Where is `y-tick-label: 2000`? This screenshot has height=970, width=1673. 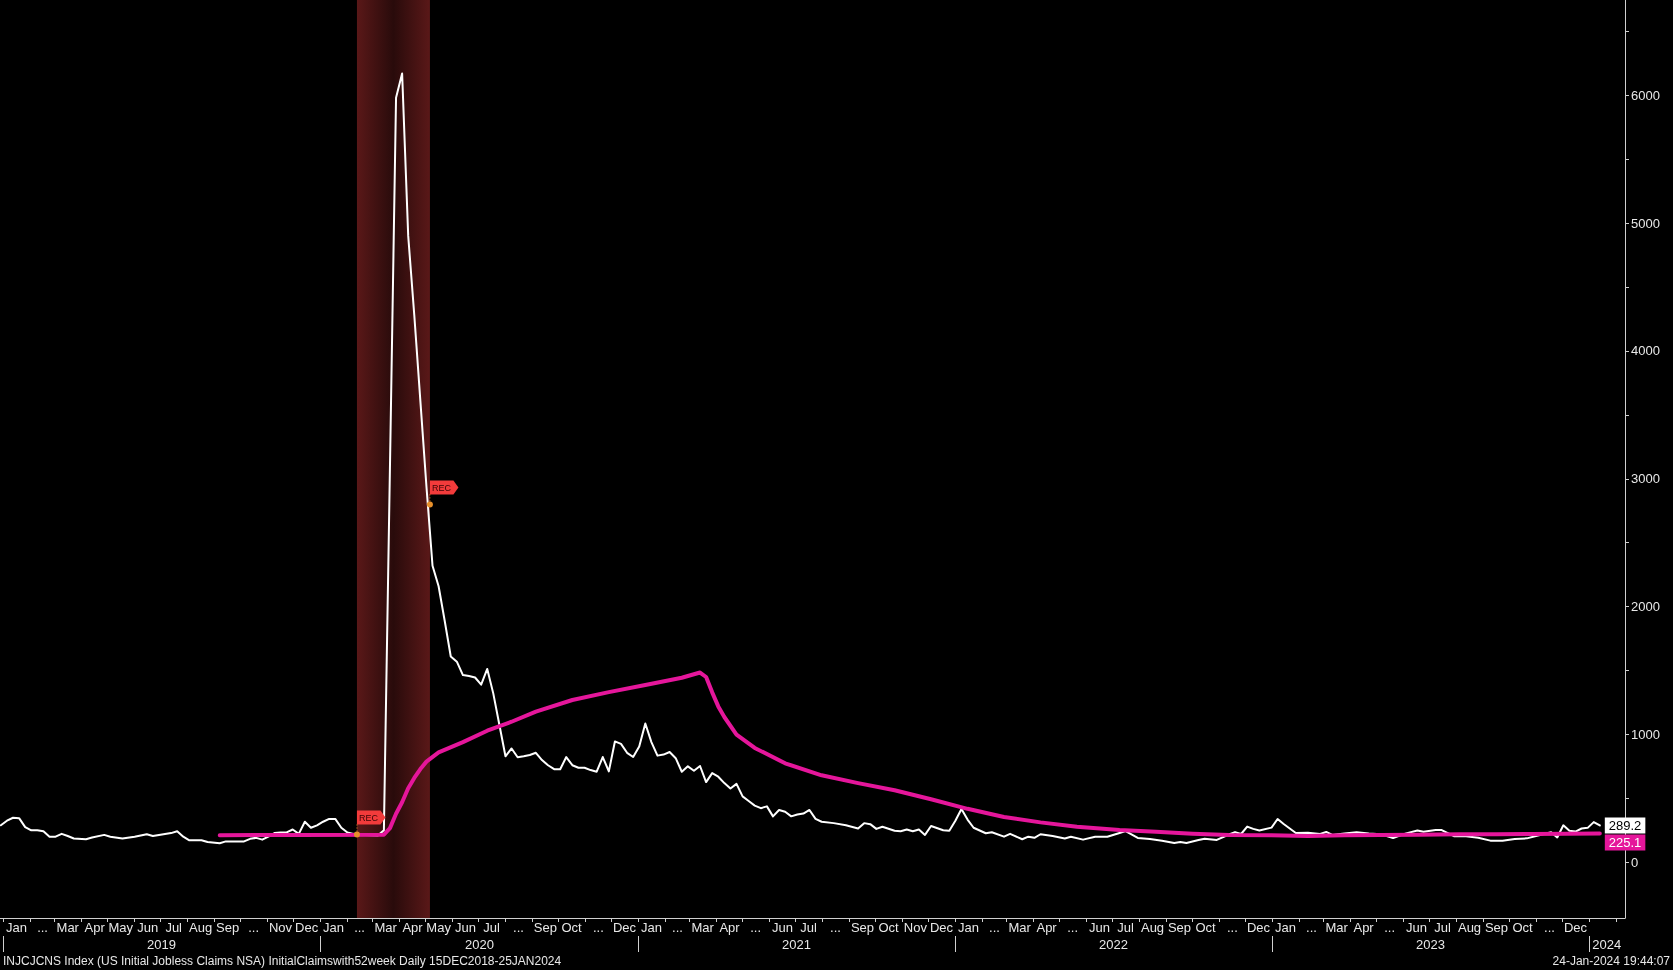
y-tick-label: 2000 is located at coordinates (1645, 607).